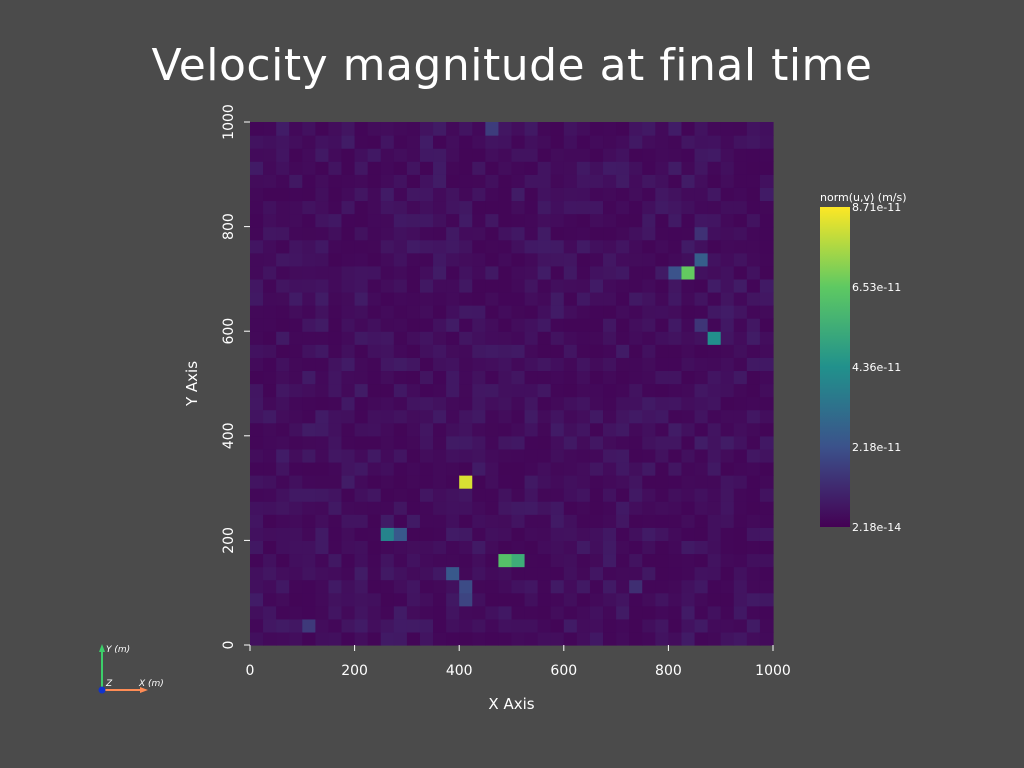 This screenshot has height=768, width=1024. Describe the element at coordinates (876, 367) in the screenshot. I see `colorbar-tick-label: 4.36e-11` at that location.